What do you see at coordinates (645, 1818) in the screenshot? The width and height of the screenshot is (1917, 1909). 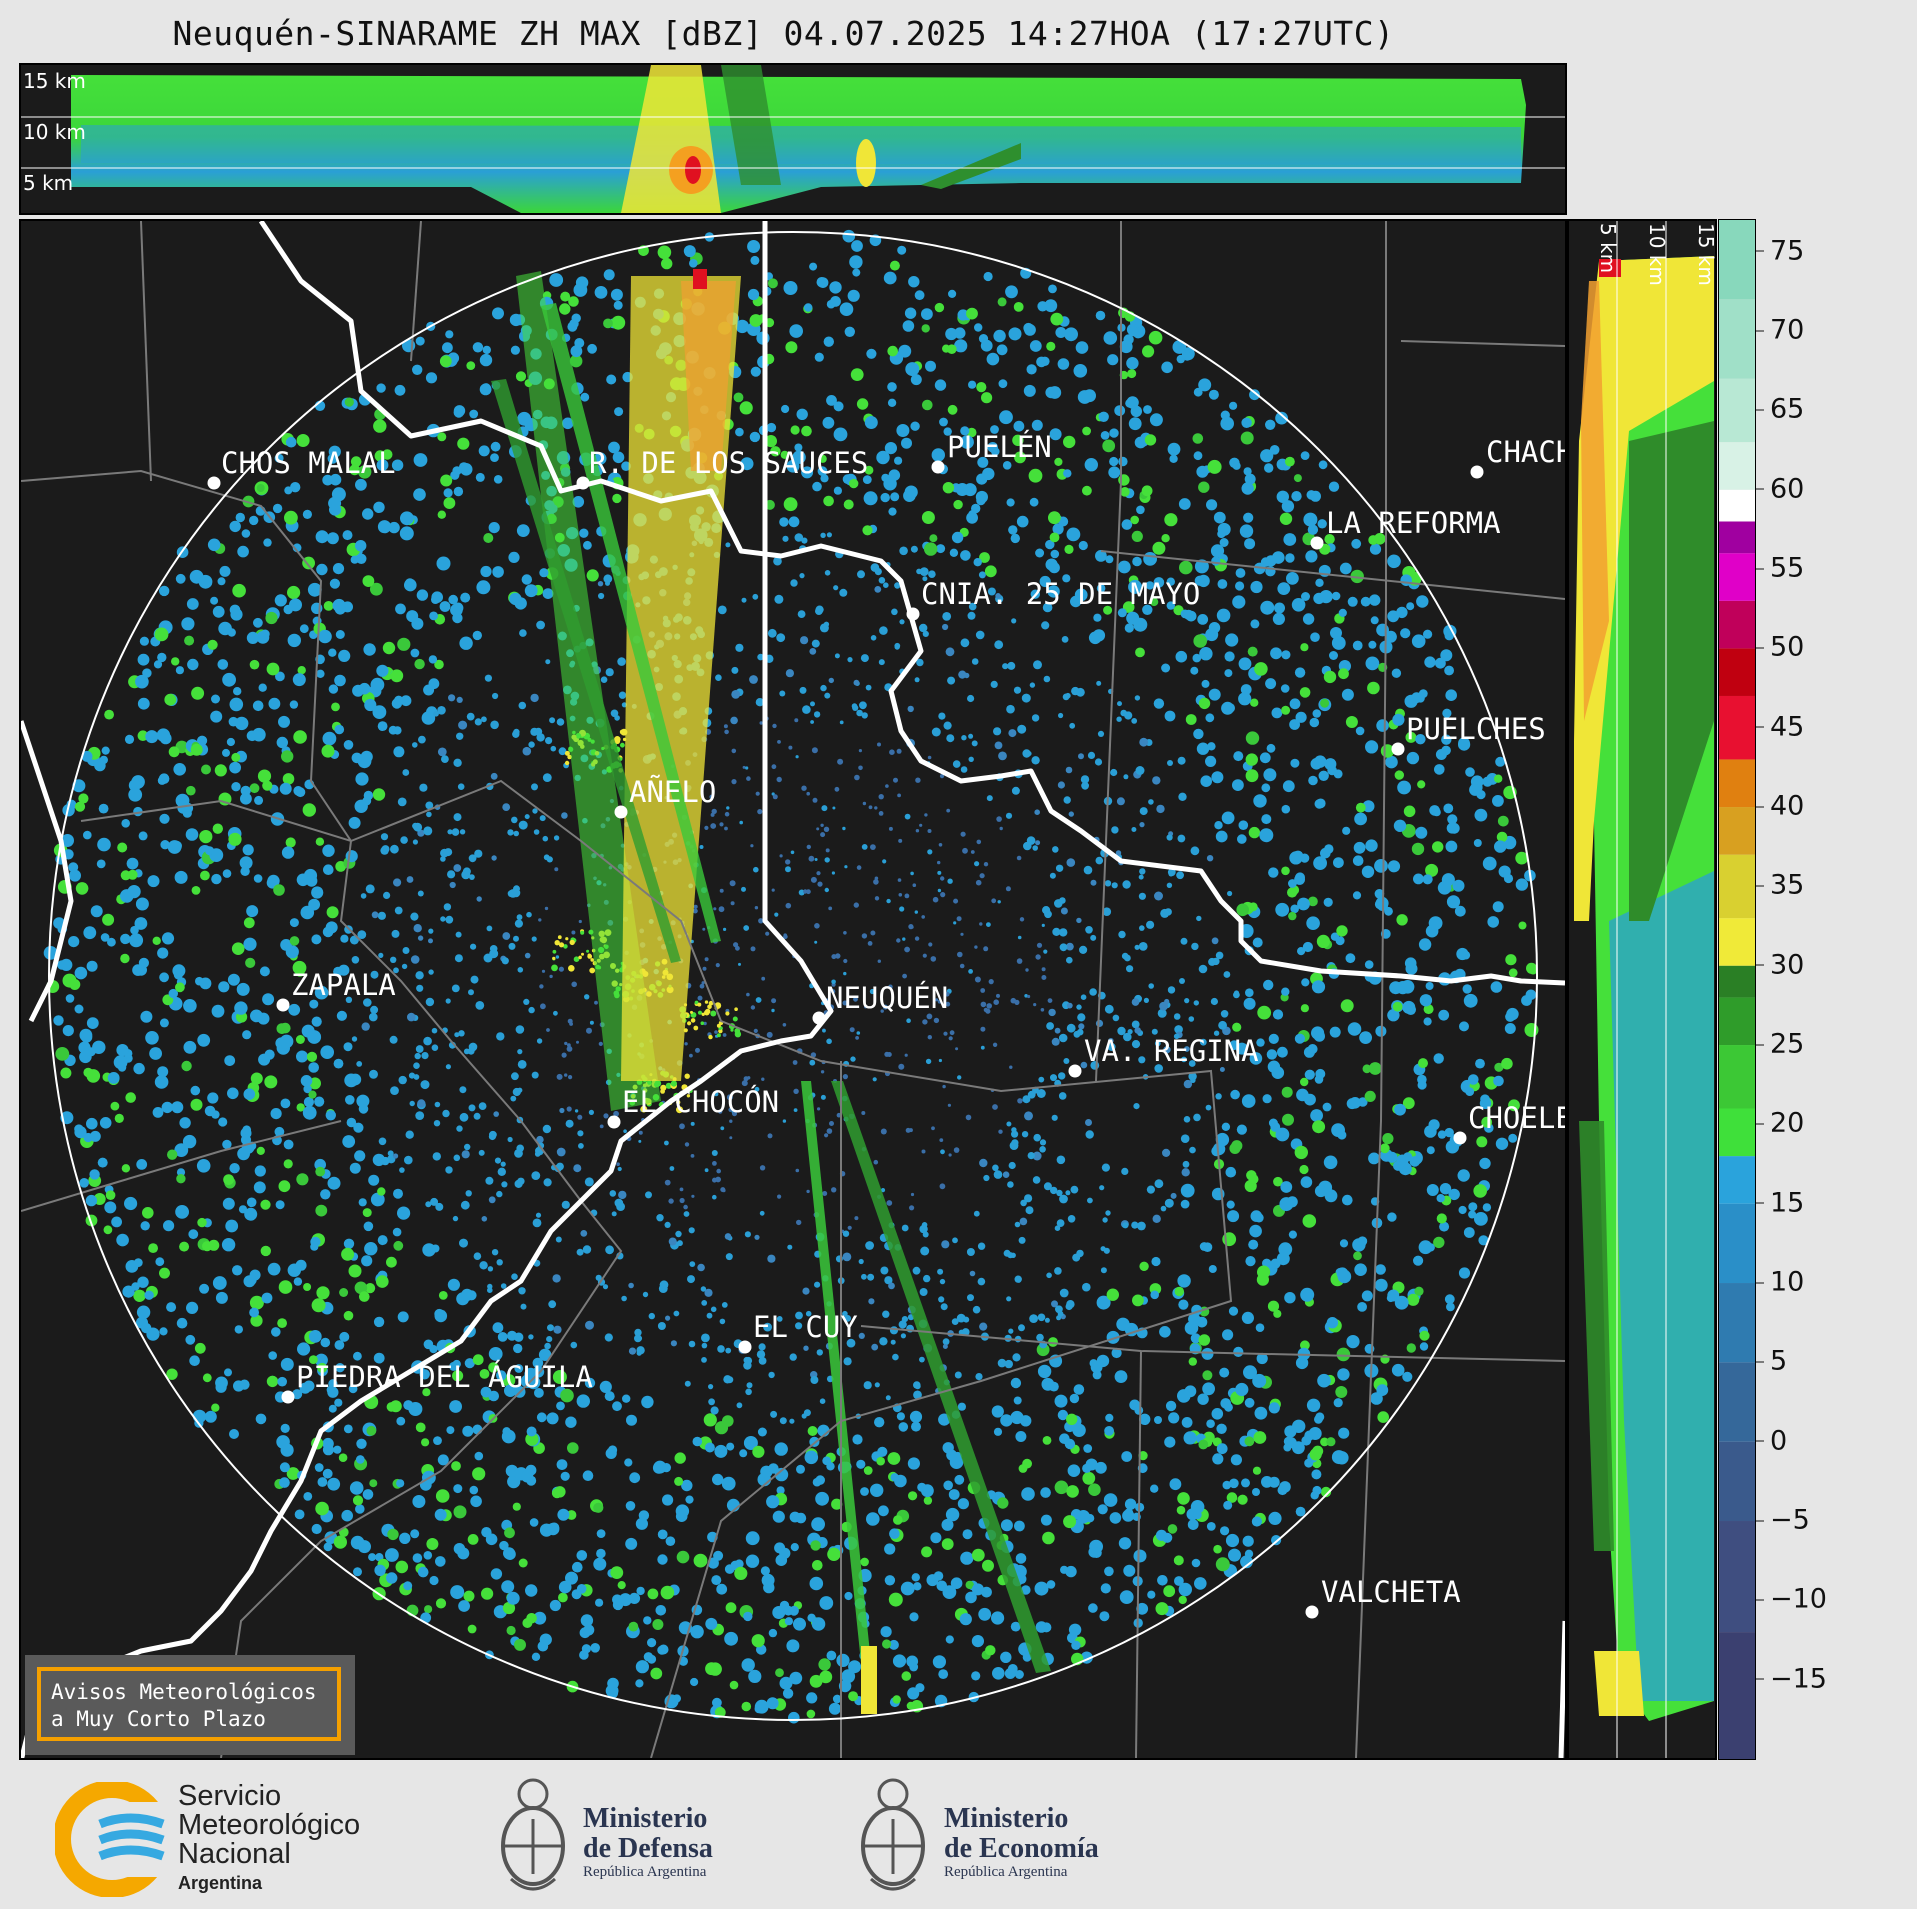 I see `defensa-line-1: Ministerio` at bounding box center [645, 1818].